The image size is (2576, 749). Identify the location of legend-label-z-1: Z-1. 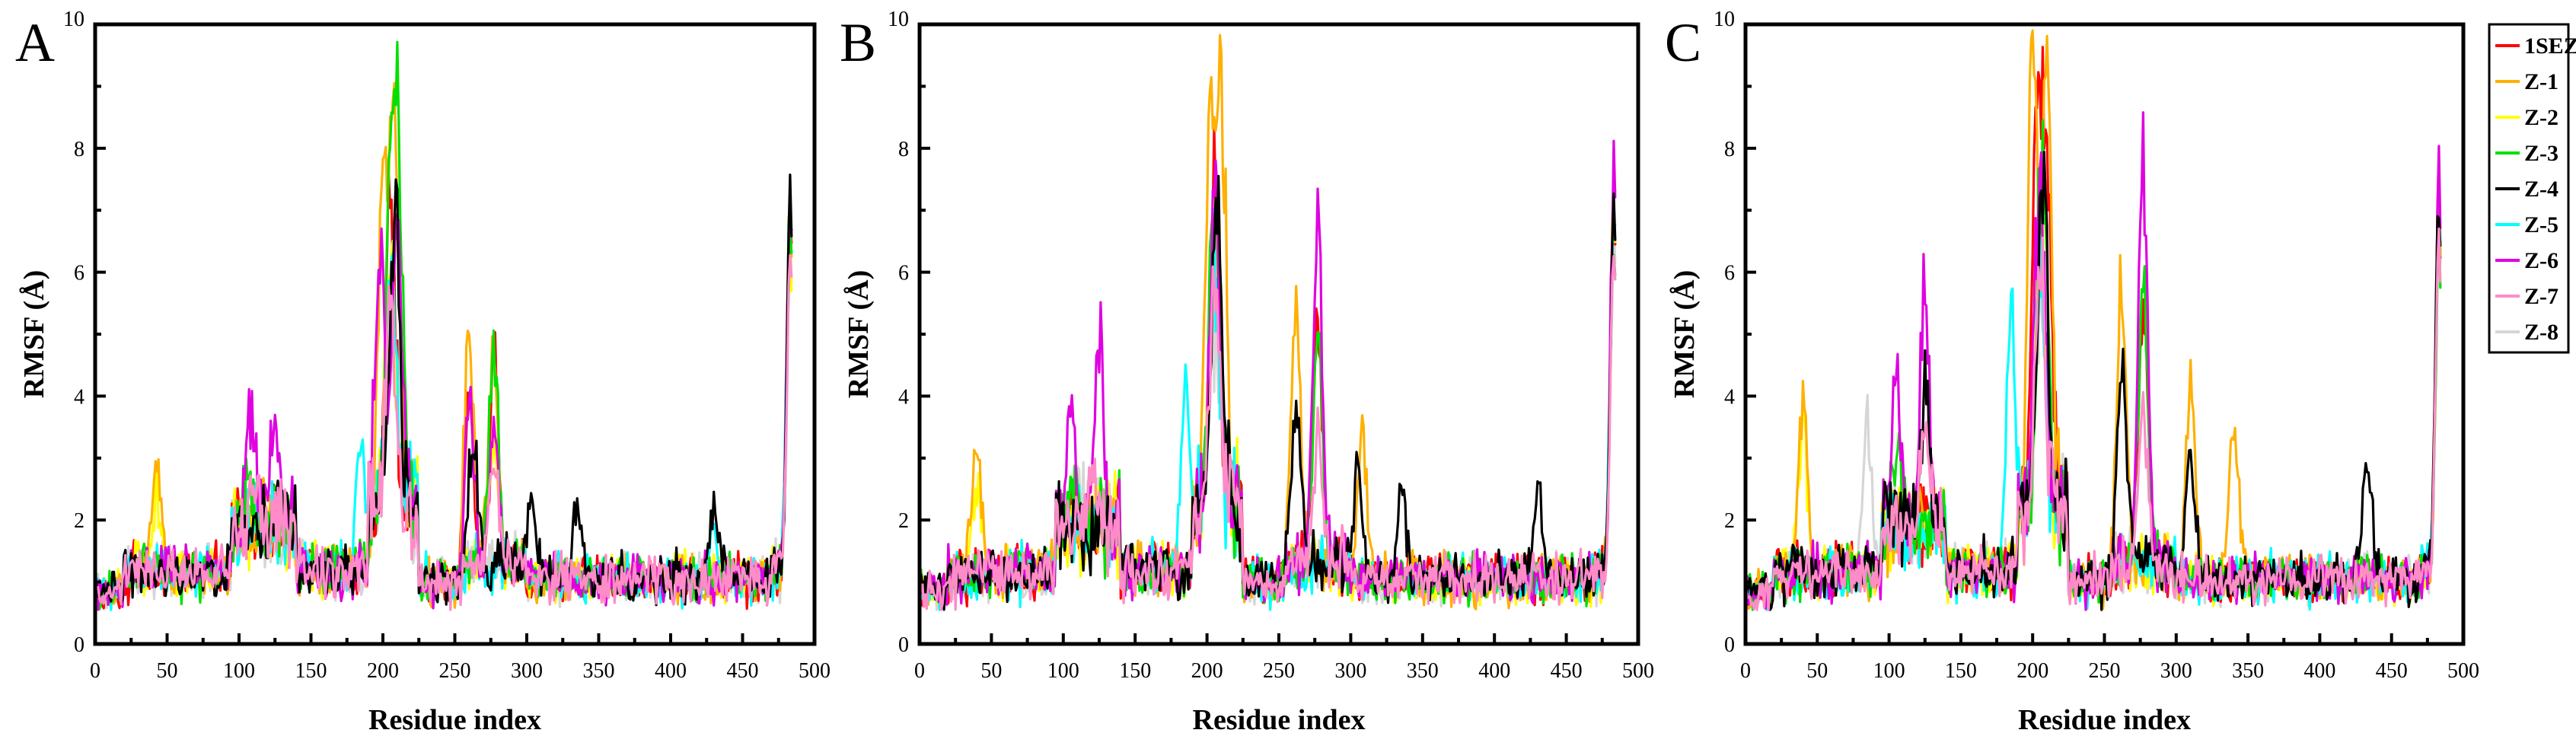
(2541, 81).